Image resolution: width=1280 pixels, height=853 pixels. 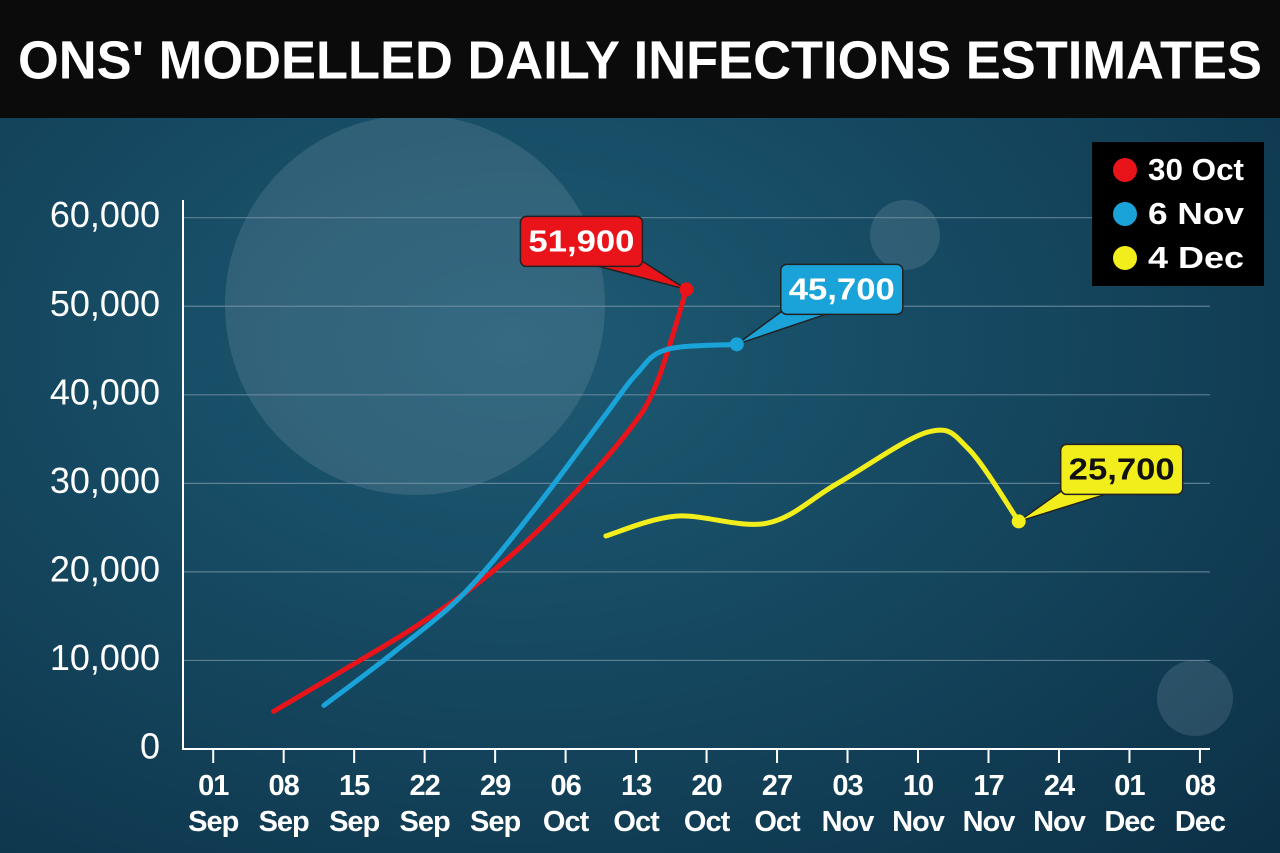 What do you see at coordinates (213, 804) in the screenshot?
I see `x-tick-label: 01 Sep` at bounding box center [213, 804].